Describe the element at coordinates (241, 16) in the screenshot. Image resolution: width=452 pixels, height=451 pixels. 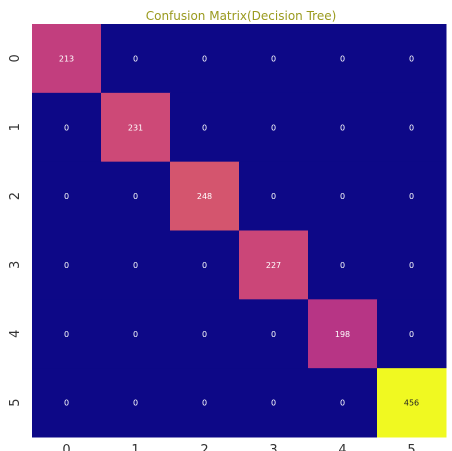
I see `chart-title: Confusion Matrix(Decision Tree)` at that location.